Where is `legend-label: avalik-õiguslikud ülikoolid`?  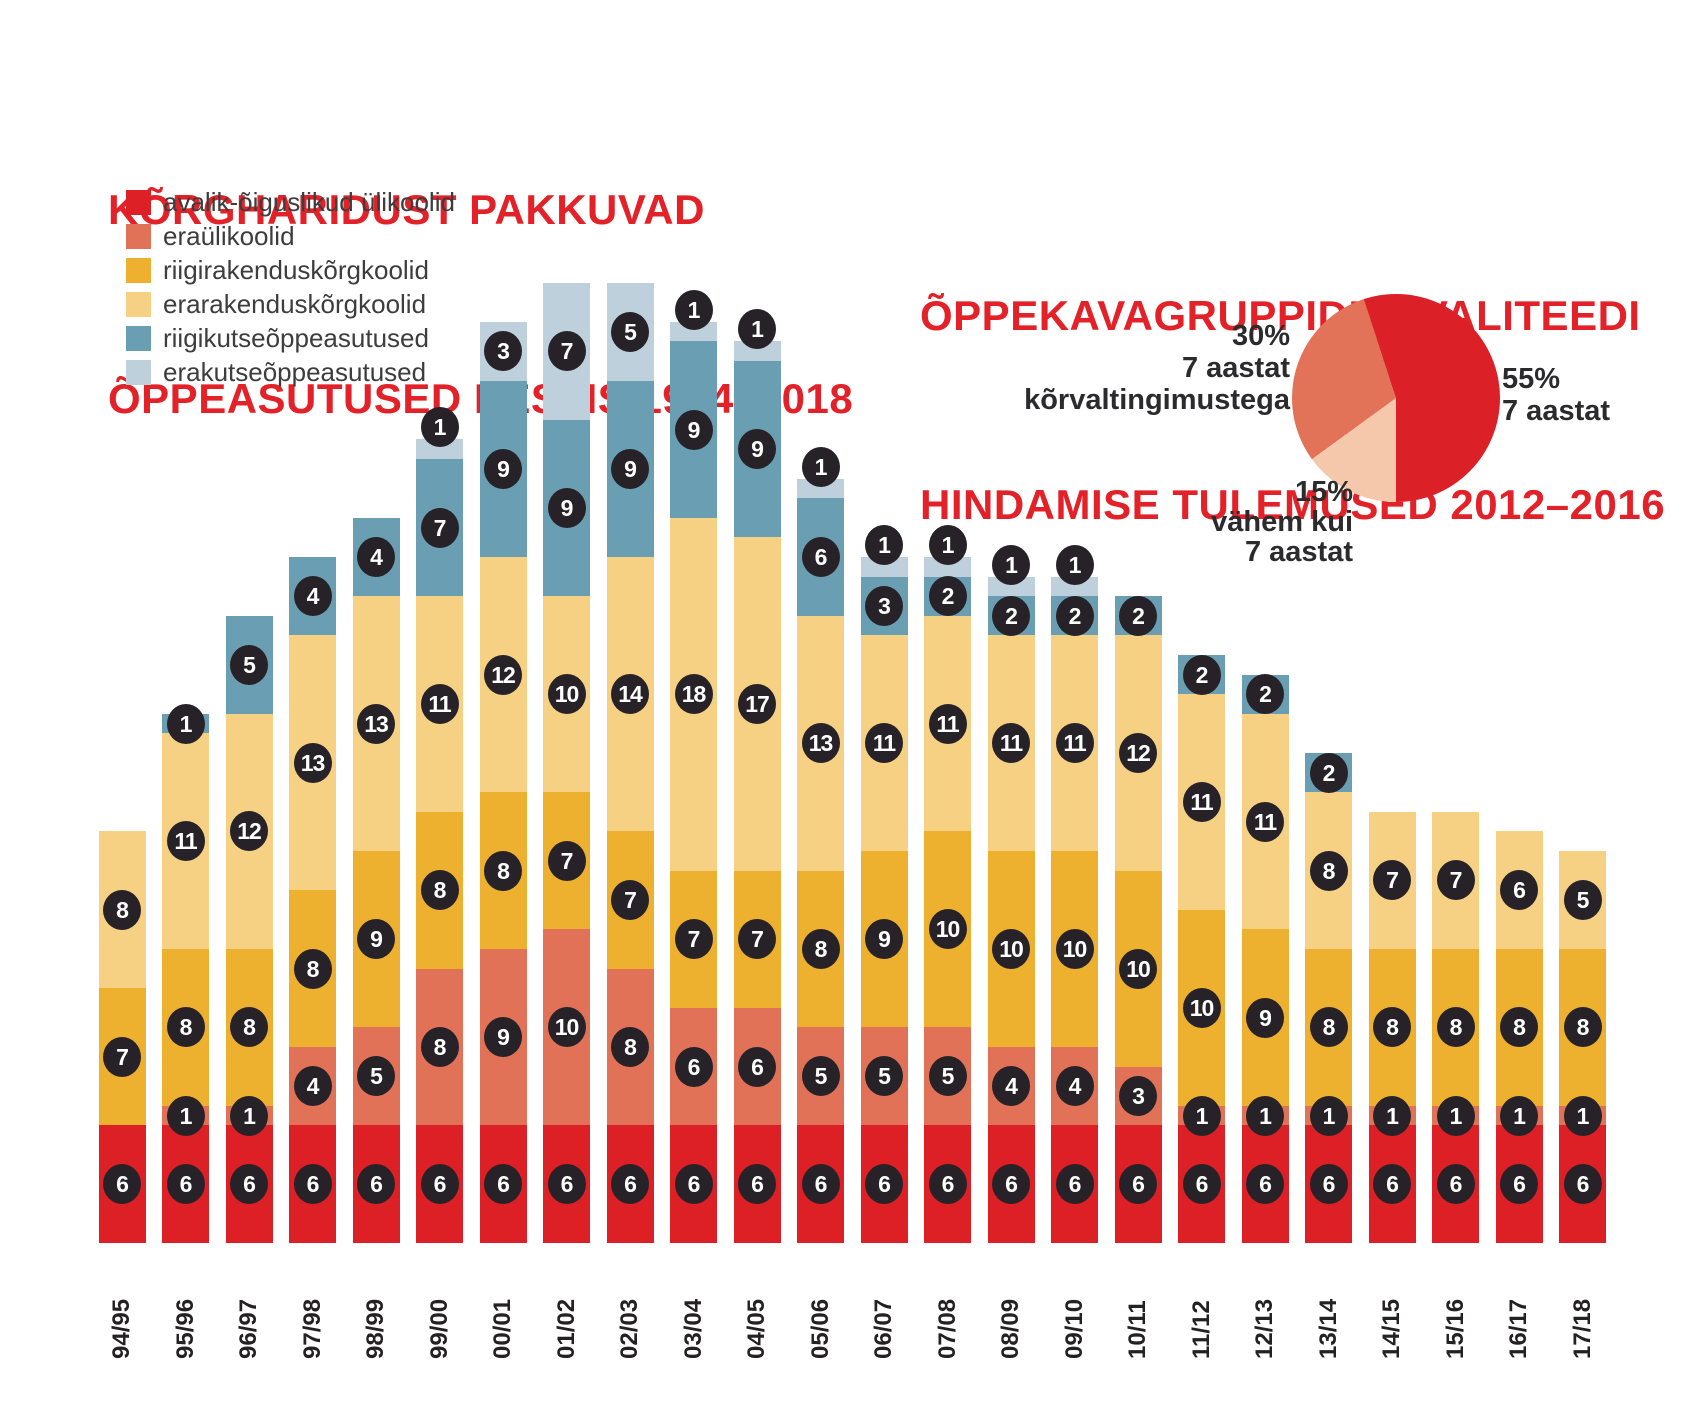
legend-label: avalik-õiguslikud ülikoolid is located at coordinates (309, 202).